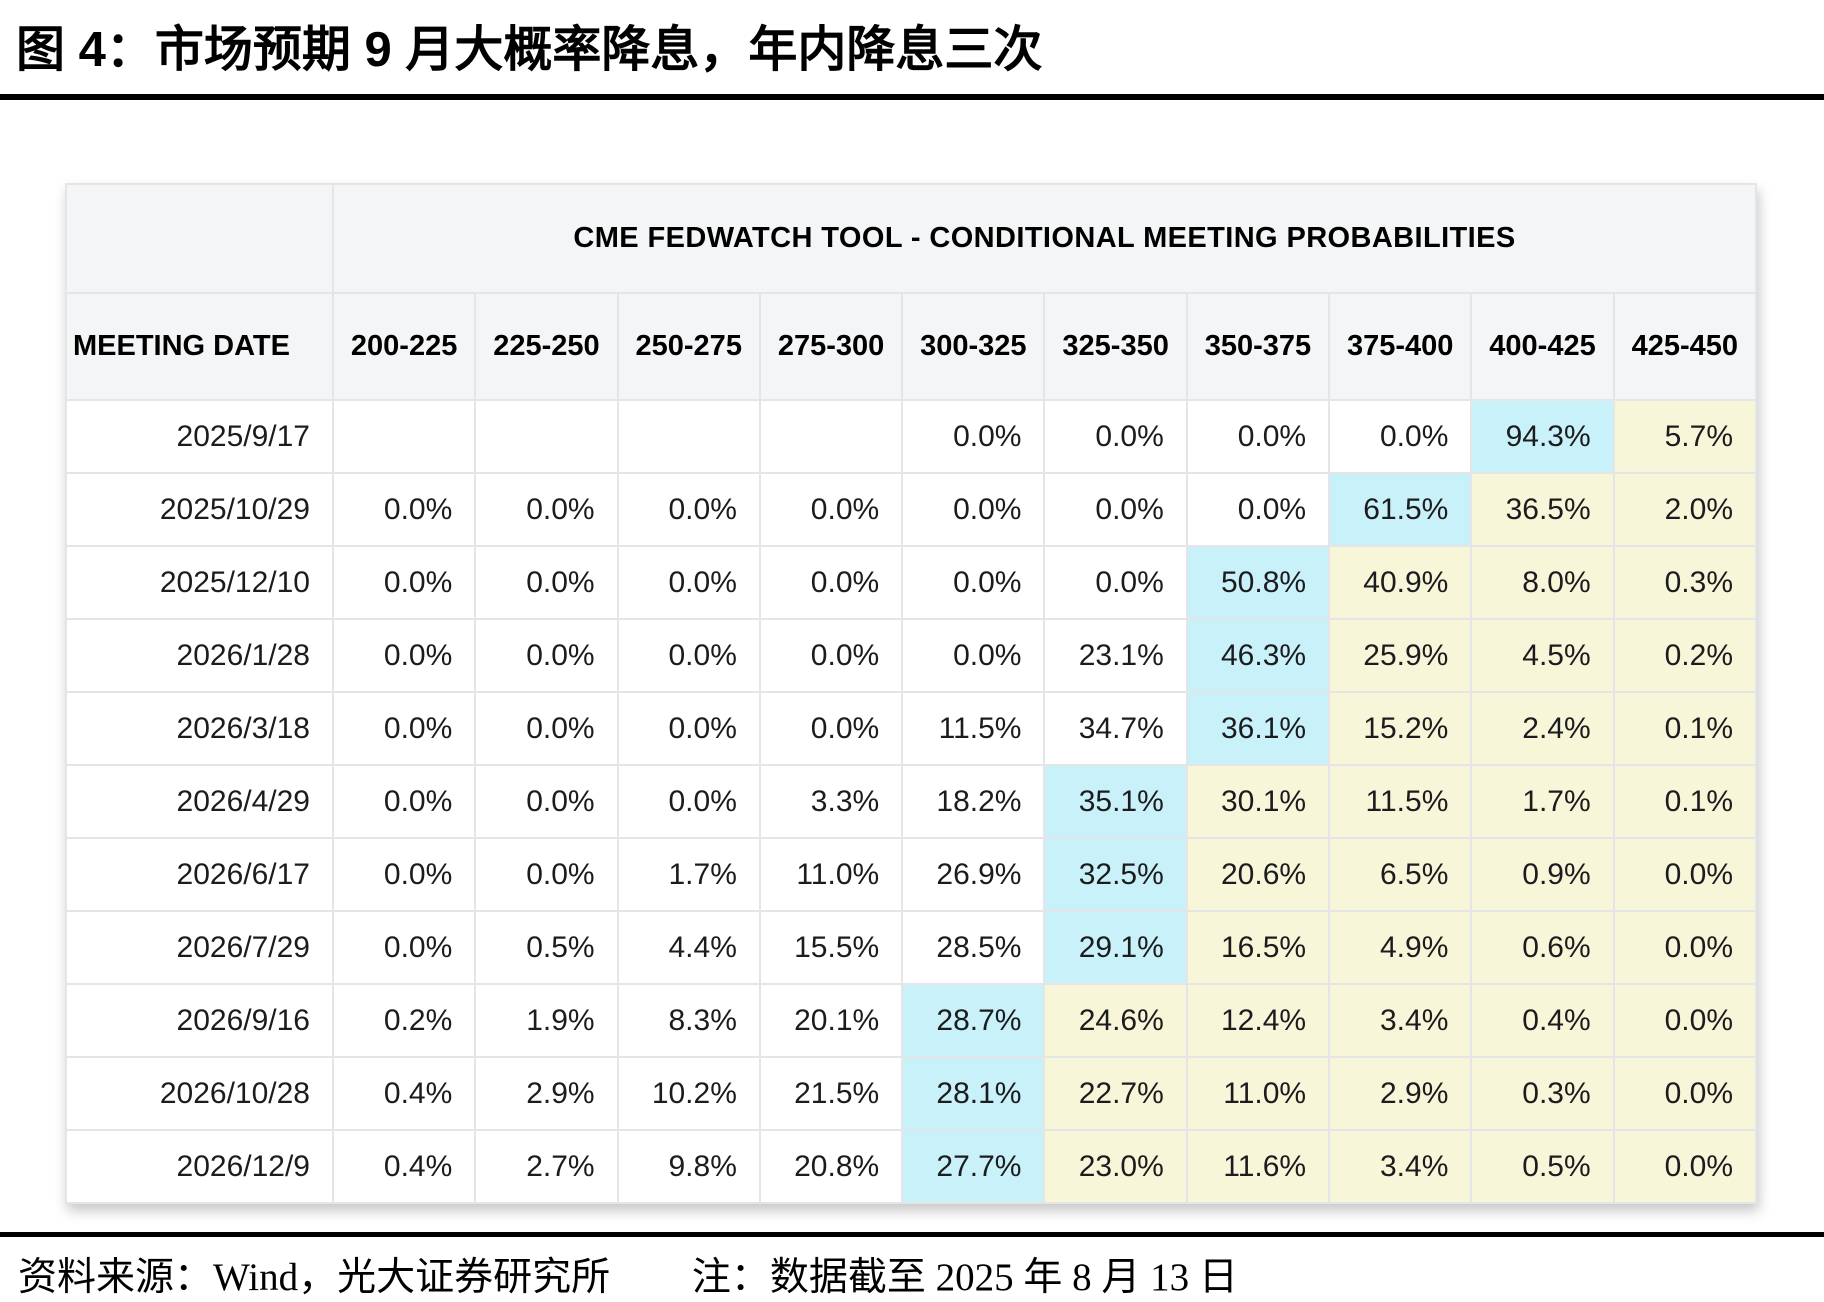 The image size is (1824, 1302). I want to click on probability-cell: 1.9%, so click(546, 1020).